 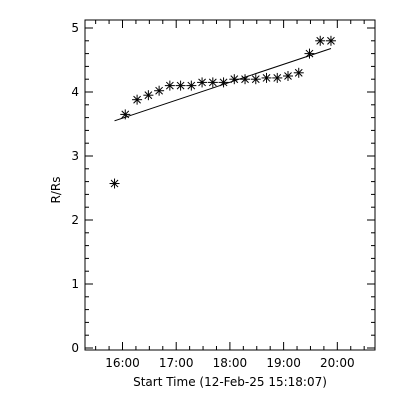 I want to click on x-tick-label: 17:00, so click(x=176, y=363).